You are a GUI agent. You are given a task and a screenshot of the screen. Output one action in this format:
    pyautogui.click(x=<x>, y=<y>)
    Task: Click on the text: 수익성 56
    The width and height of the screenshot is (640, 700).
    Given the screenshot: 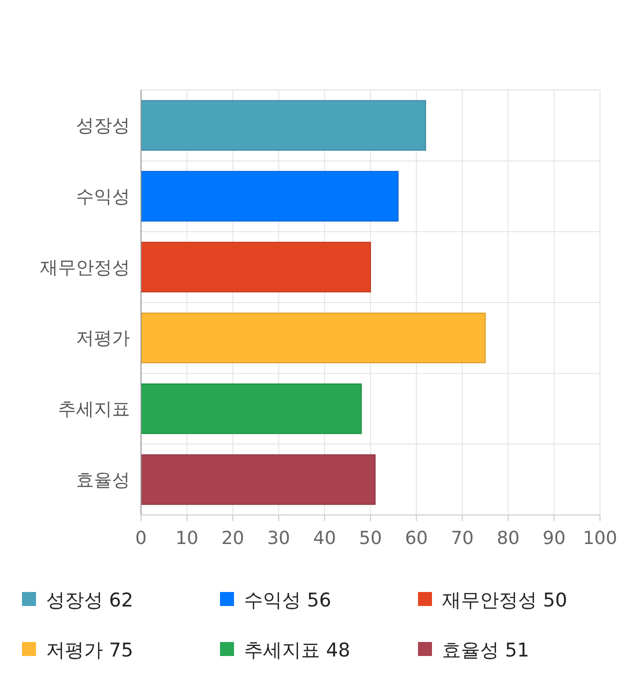 What is the action you would take?
    pyautogui.click(x=288, y=601)
    